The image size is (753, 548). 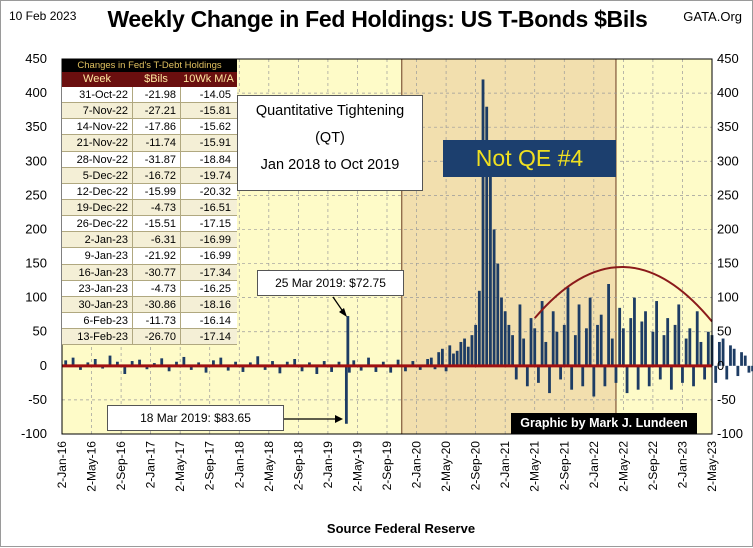 What do you see at coordinates (728, 126) in the screenshot?
I see `y-tick-label-right: 350` at bounding box center [728, 126].